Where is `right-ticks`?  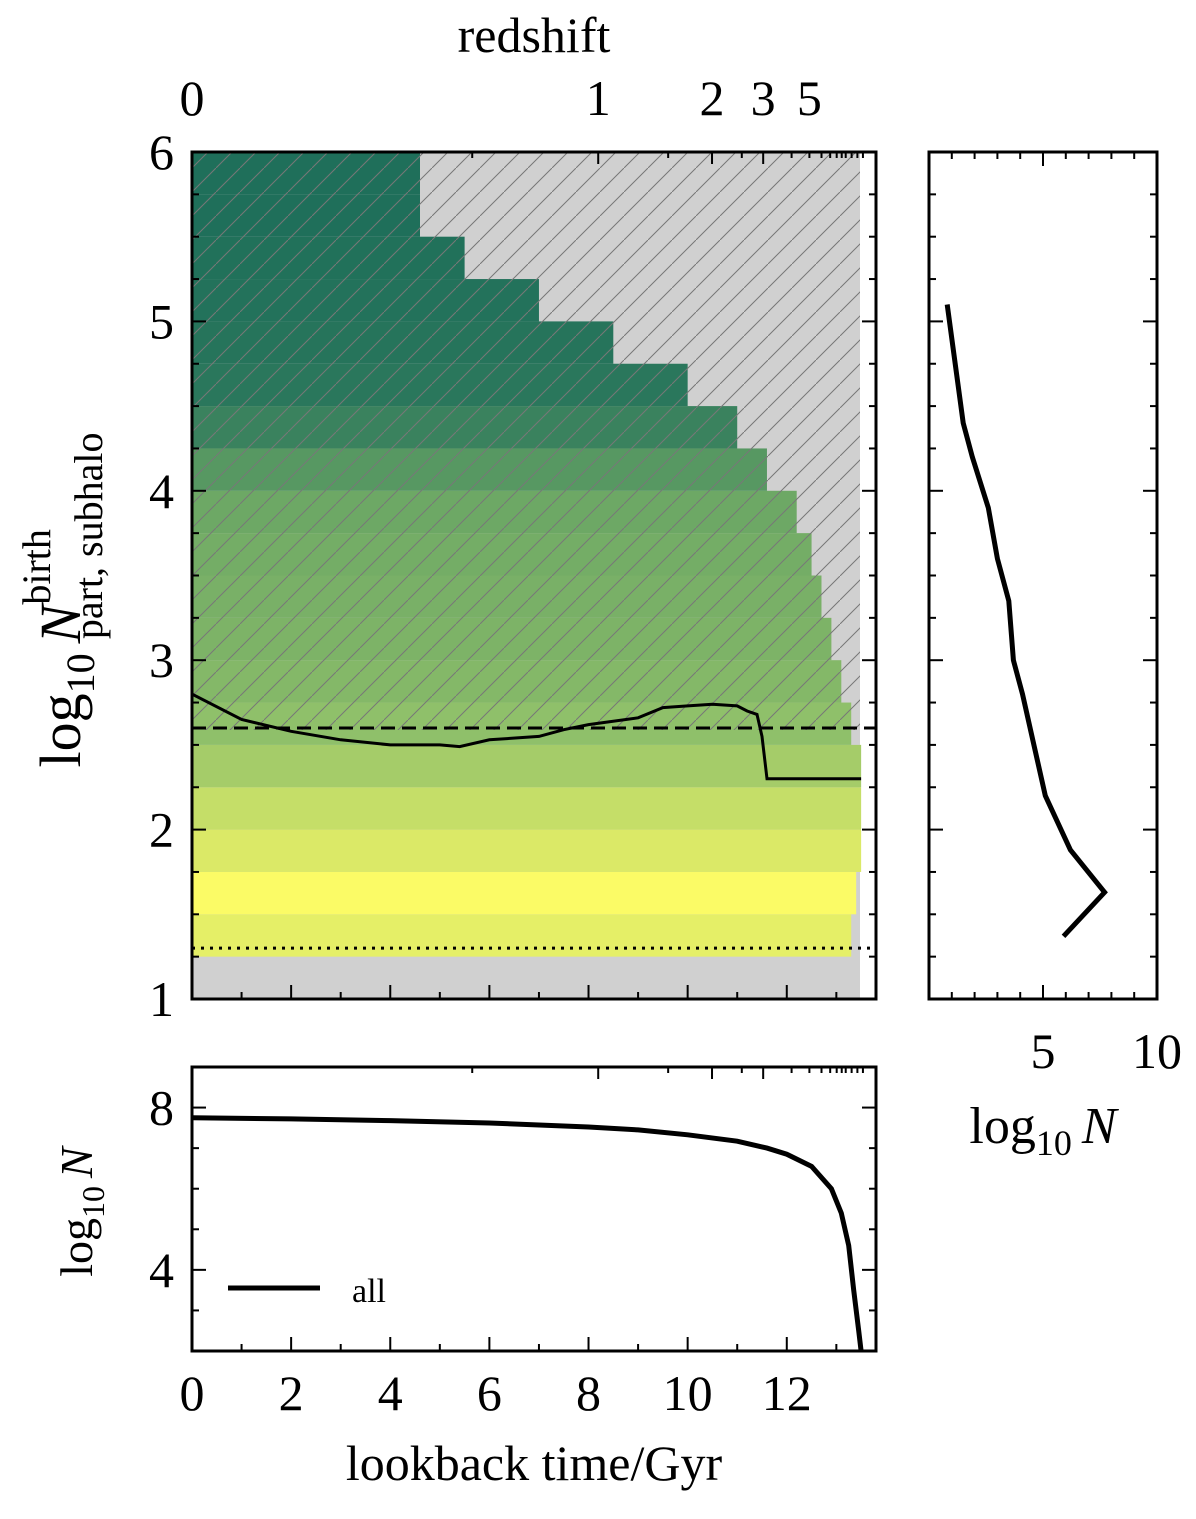 right-ticks is located at coordinates (1043, 575).